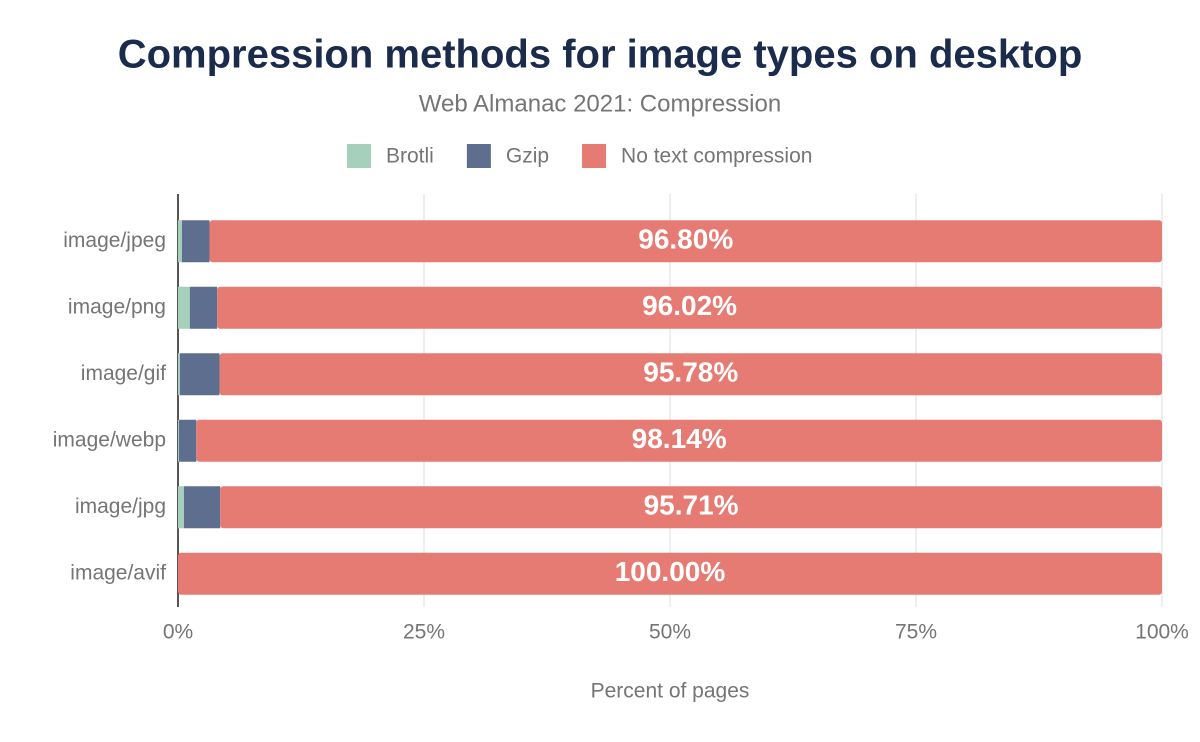  I want to click on data-label: 98.14%, so click(679, 438).